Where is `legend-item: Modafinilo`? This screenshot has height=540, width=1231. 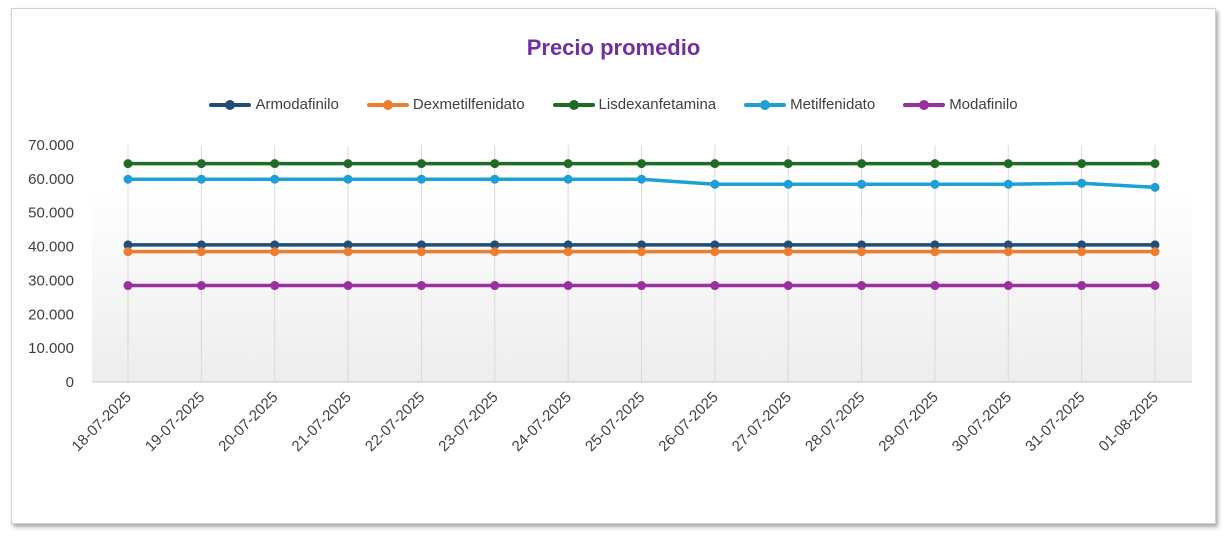
legend-item: Modafinilo is located at coordinates (960, 104).